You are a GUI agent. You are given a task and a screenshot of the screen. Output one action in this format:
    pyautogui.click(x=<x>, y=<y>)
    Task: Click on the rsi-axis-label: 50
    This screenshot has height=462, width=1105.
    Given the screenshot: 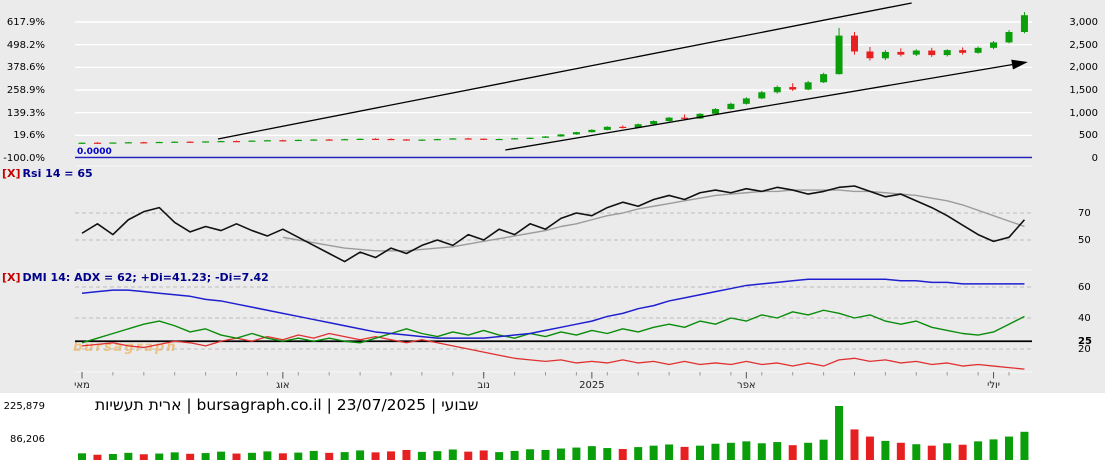 What is the action you would take?
    pyautogui.click(x=1084, y=240)
    